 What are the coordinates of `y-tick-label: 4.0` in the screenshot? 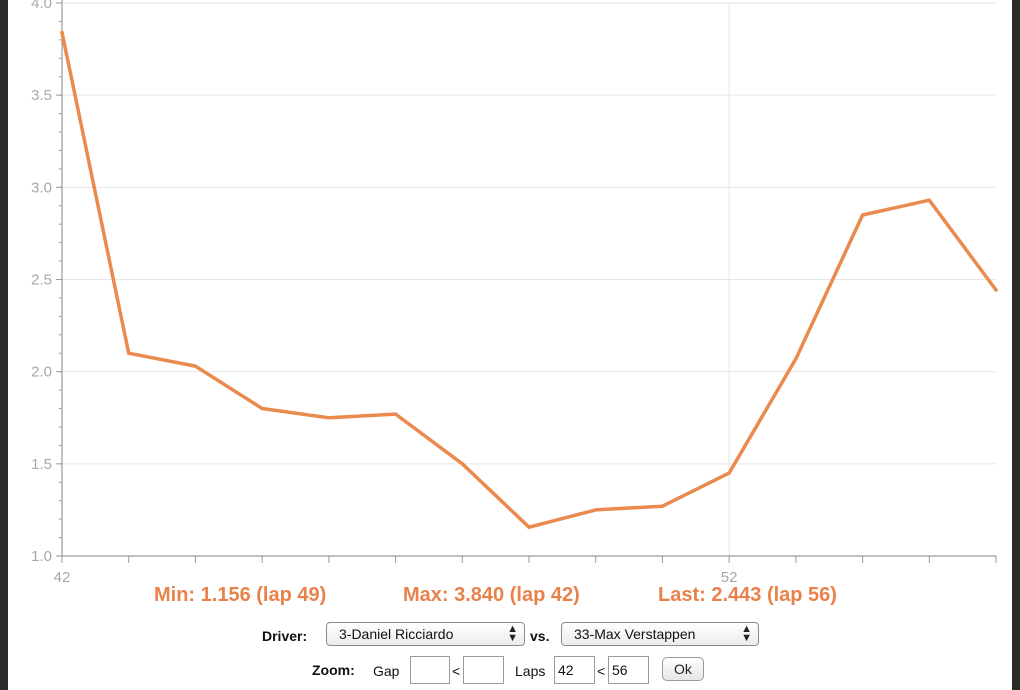 It's located at (41, 6).